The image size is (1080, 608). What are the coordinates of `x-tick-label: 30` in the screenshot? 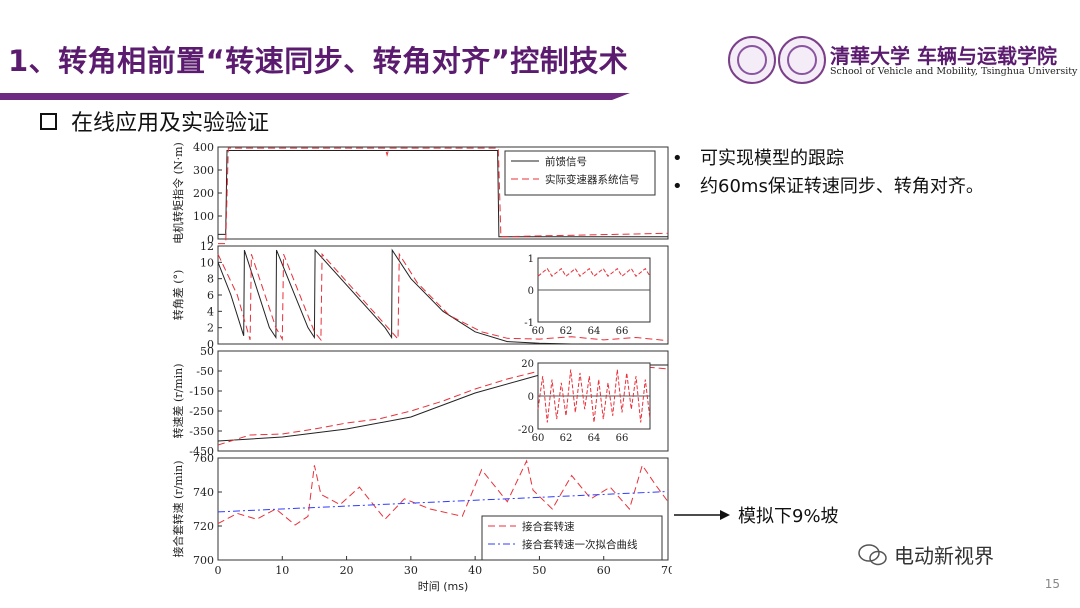 It's located at (411, 570).